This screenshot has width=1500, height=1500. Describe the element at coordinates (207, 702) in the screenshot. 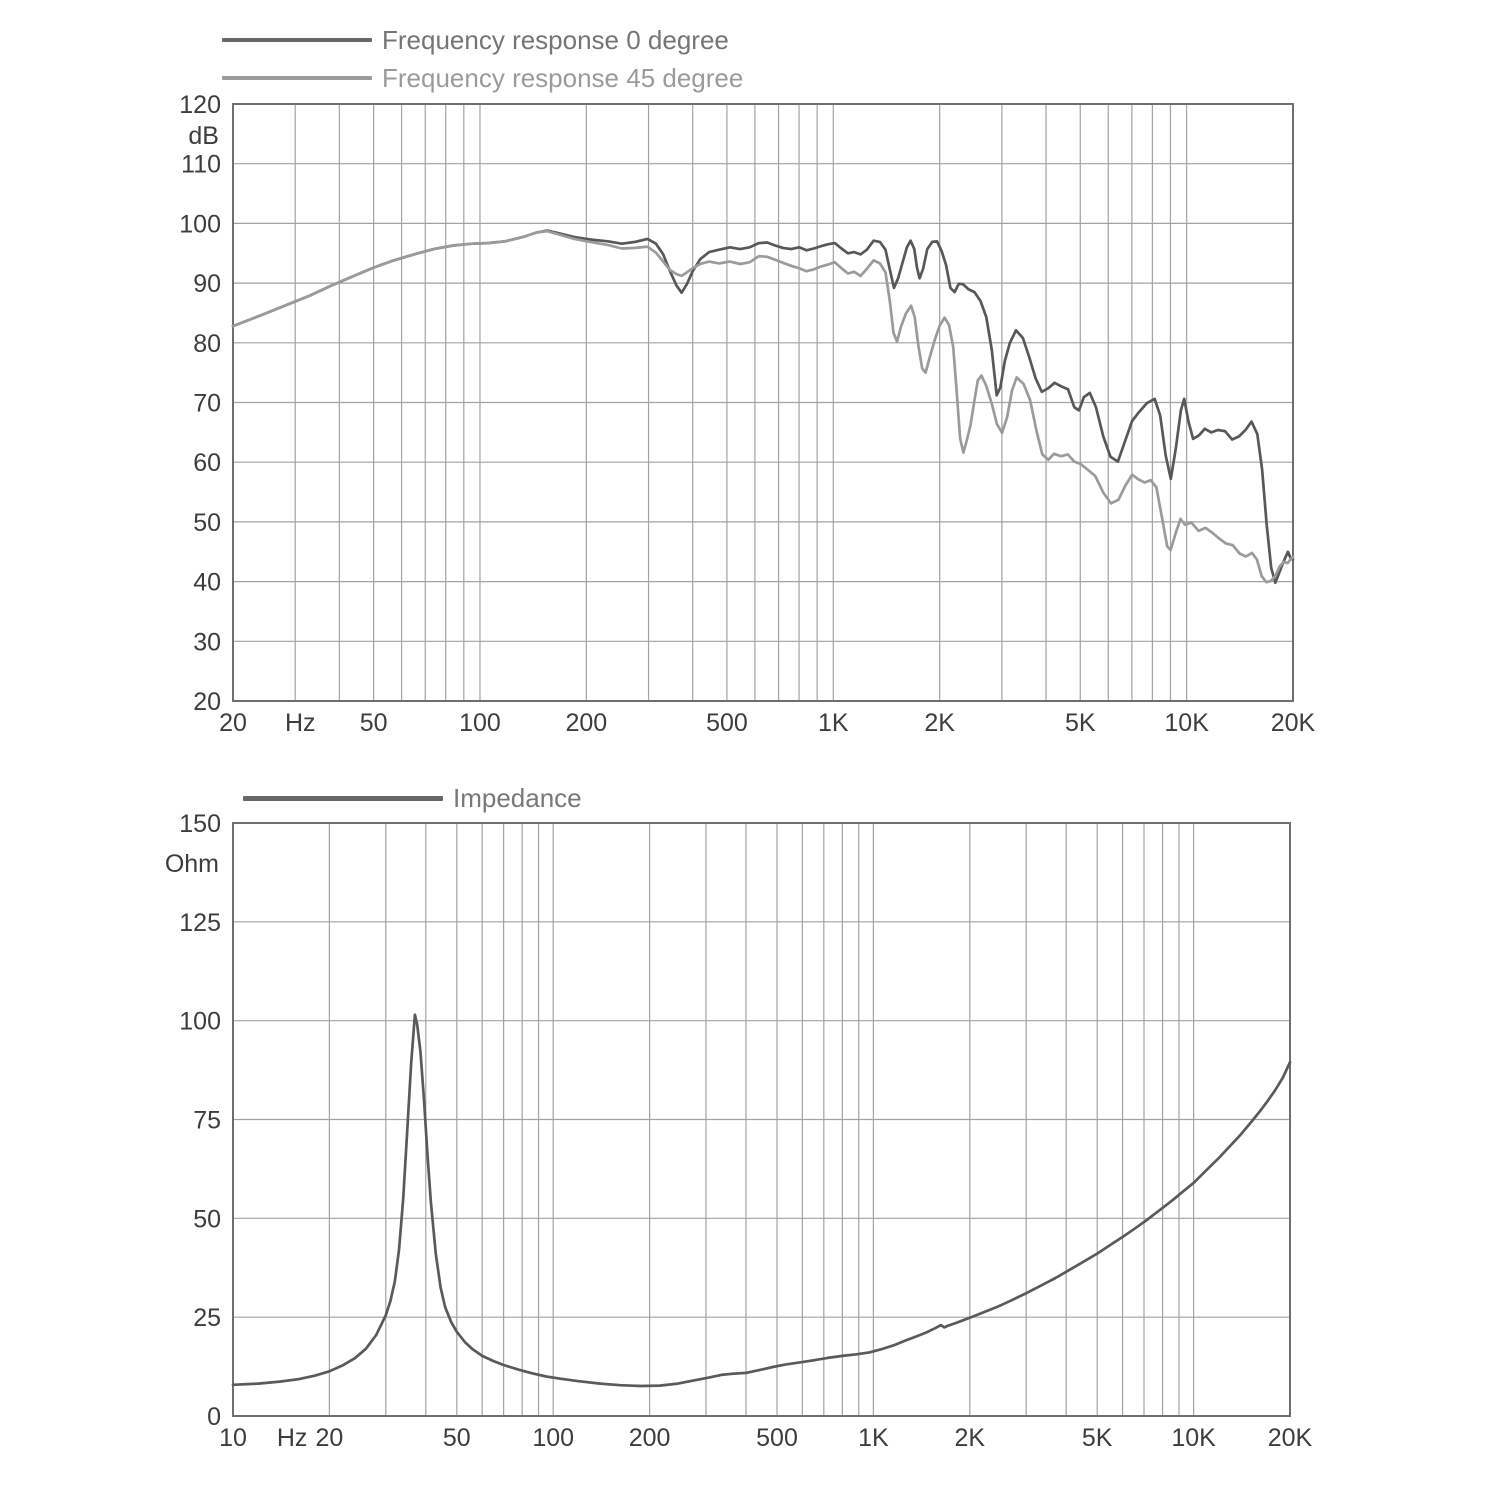

I see `y-axis-tick-label: 20` at that location.